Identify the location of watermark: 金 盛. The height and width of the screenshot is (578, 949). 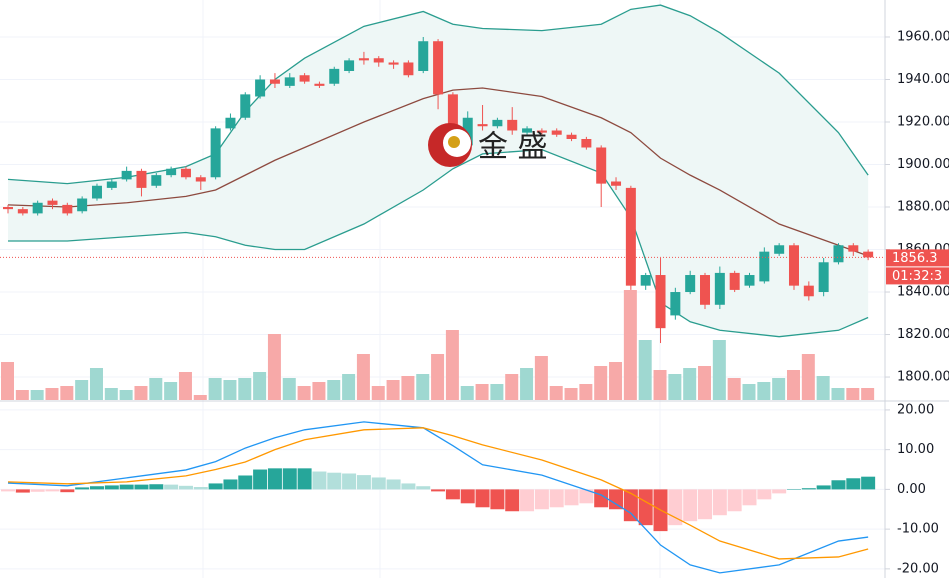
(488, 145).